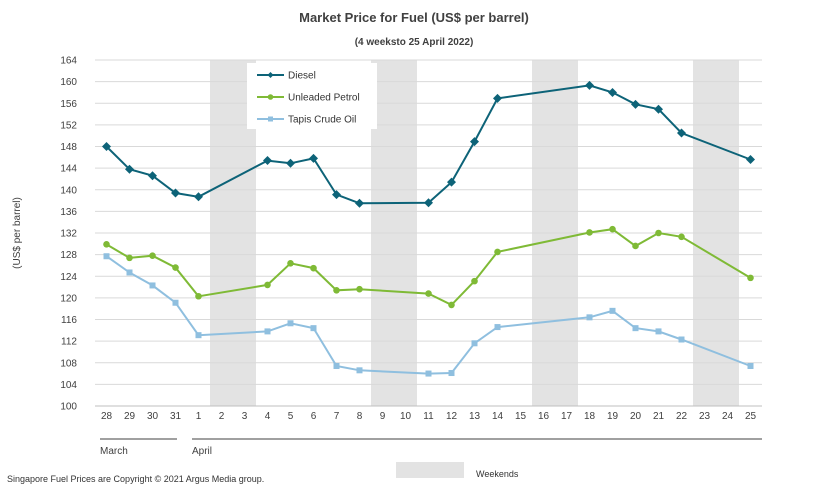 The height and width of the screenshot is (494, 829). Describe the element at coordinates (705, 416) in the screenshot. I see `x-tick-23-26: 23` at that location.